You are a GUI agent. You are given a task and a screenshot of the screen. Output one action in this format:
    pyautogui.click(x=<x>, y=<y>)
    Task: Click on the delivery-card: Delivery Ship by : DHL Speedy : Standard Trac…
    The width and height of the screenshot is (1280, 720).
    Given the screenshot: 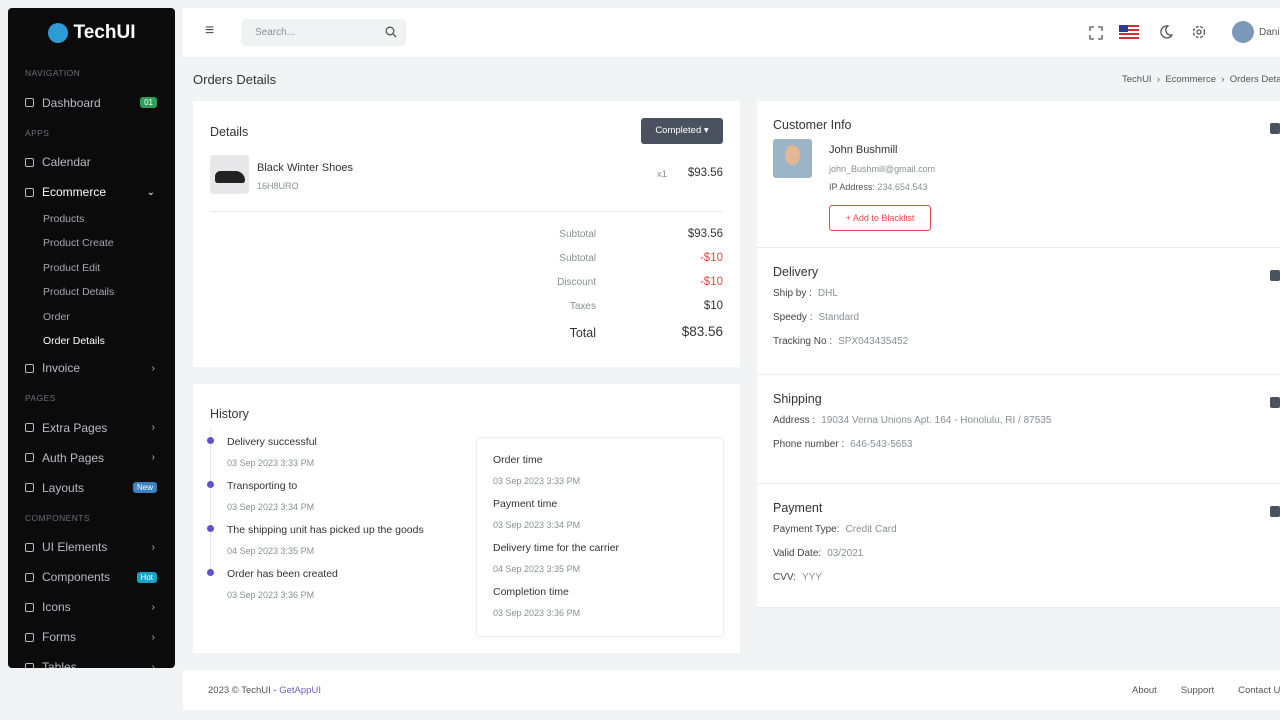 What is the action you would take?
    pyautogui.click(x=1018, y=311)
    